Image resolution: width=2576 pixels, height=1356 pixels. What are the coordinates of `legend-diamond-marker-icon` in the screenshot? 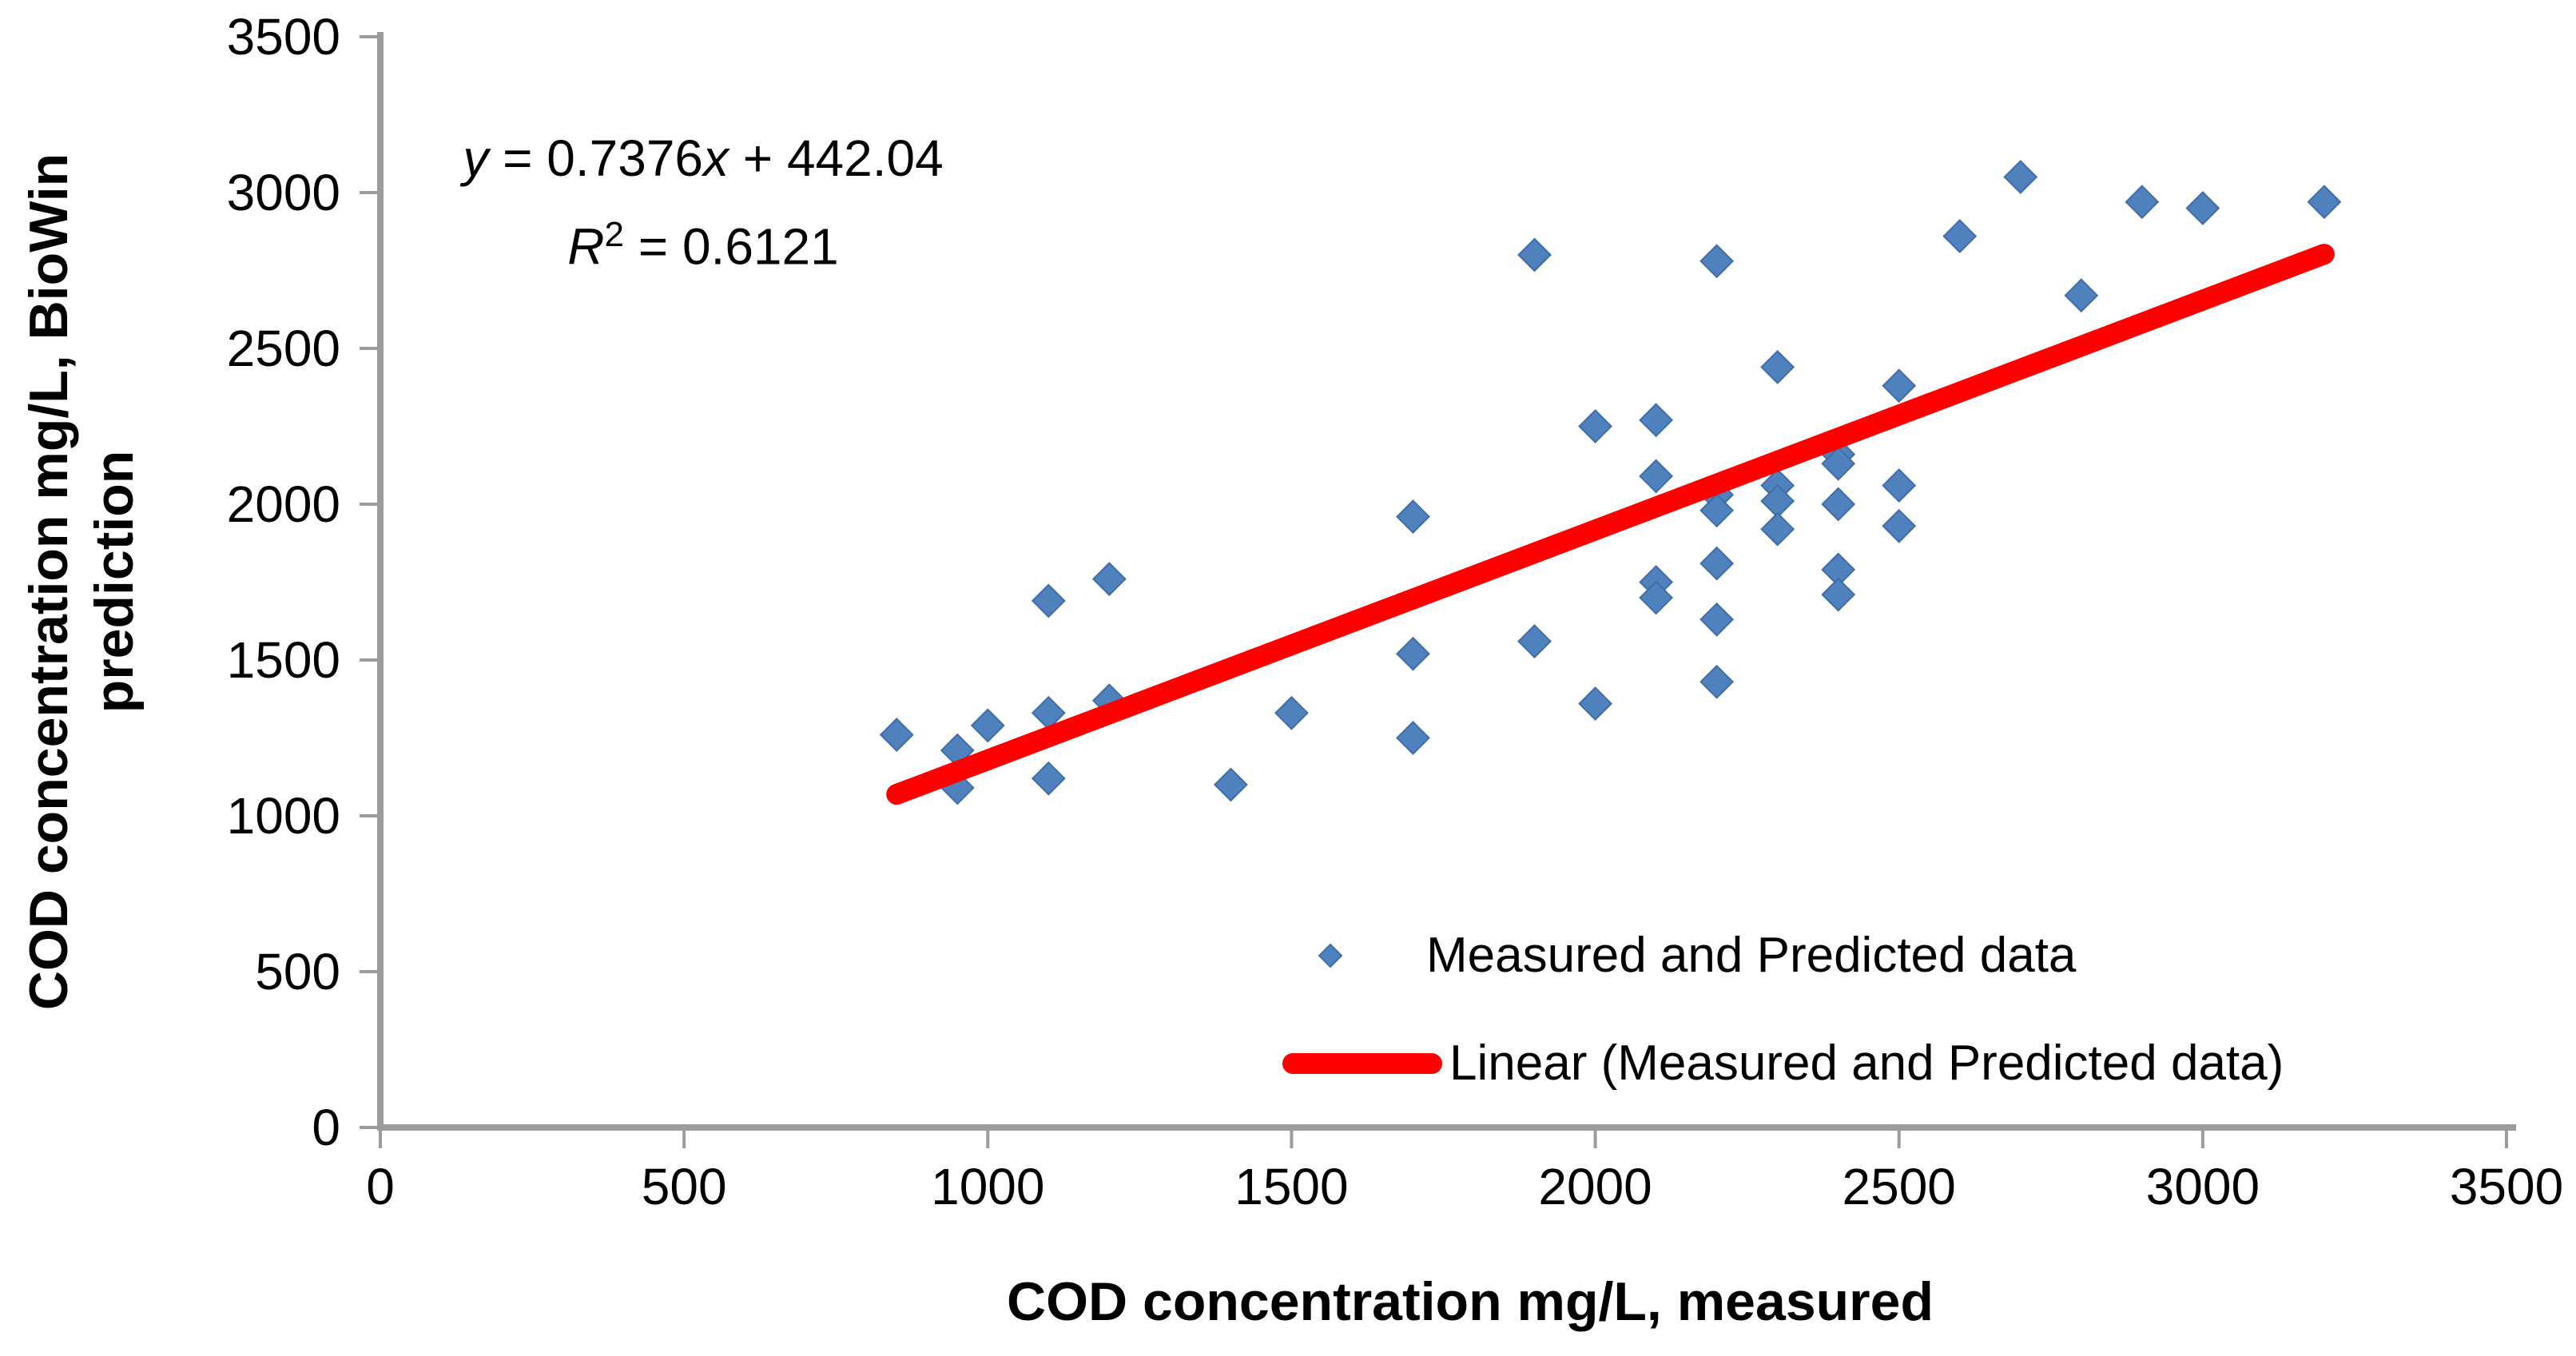 It's located at (1330, 956).